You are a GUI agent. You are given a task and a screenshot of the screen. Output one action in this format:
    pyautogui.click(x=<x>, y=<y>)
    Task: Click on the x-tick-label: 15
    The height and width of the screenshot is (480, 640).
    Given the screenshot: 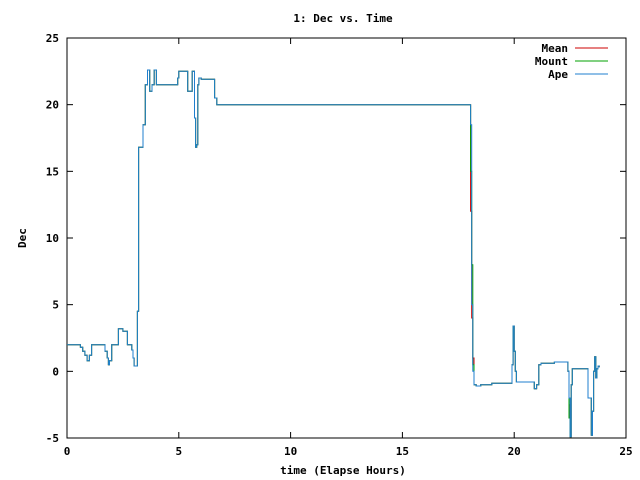 What is the action you would take?
    pyautogui.click(x=402, y=451)
    